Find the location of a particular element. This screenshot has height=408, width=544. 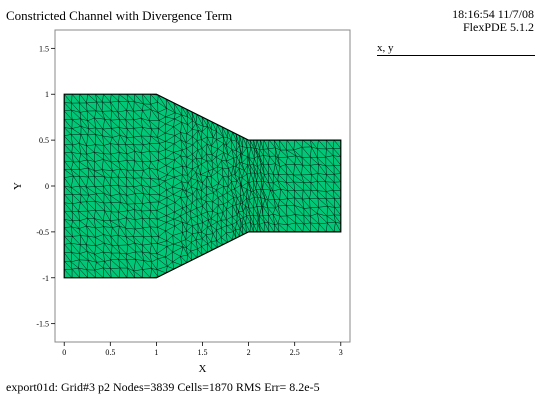

x-tick-label: 0 is located at coordinates (64, 352).